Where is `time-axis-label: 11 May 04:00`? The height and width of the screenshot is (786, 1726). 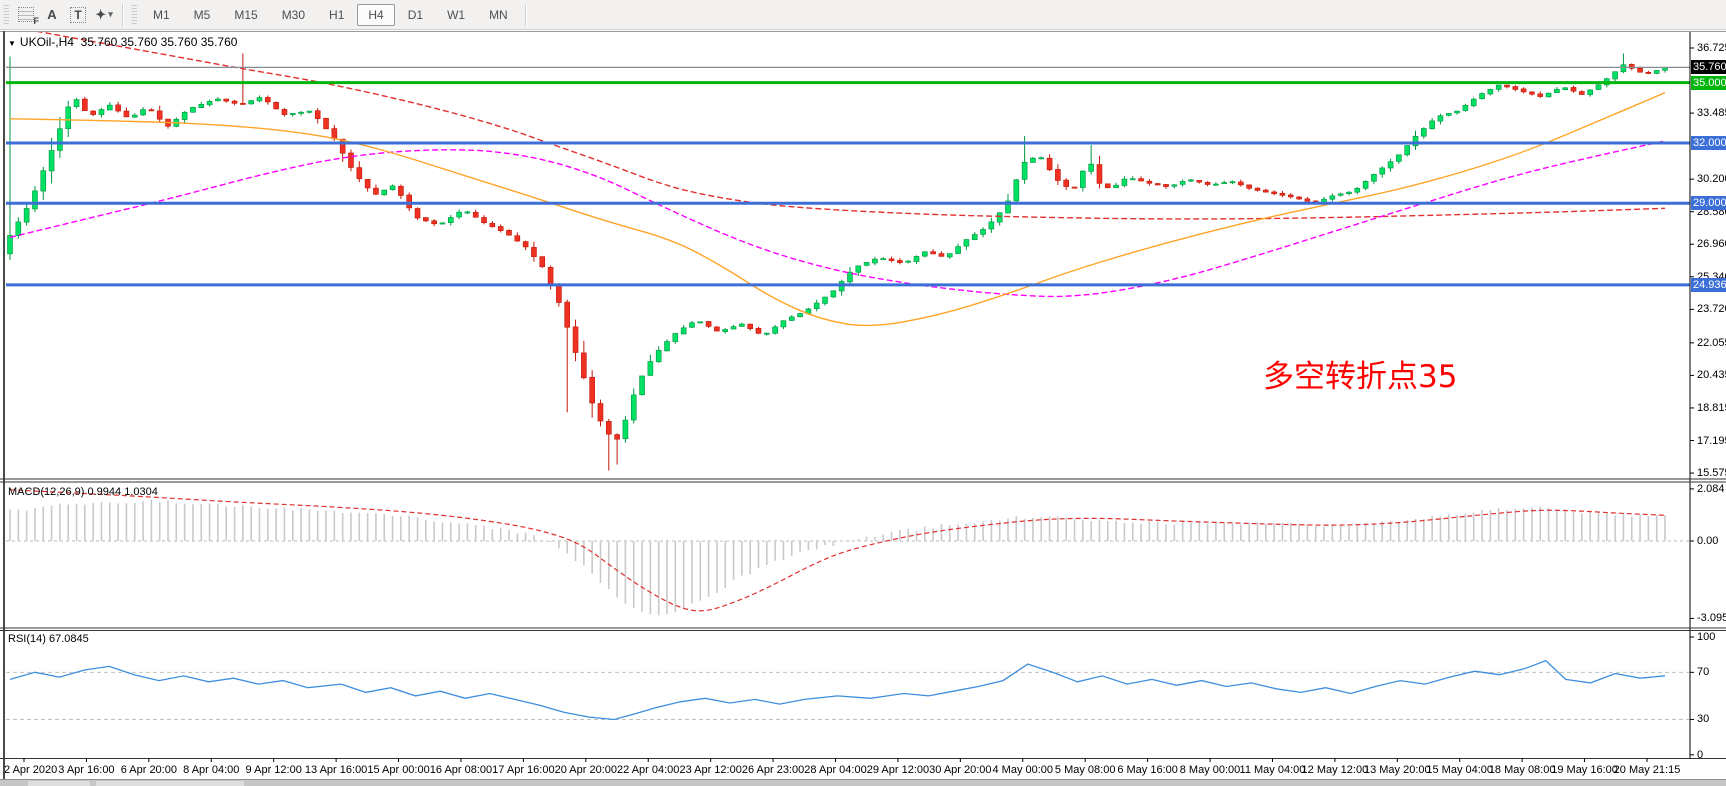
time-axis-label: 11 May 04:00 is located at coordinates (1272, 770).